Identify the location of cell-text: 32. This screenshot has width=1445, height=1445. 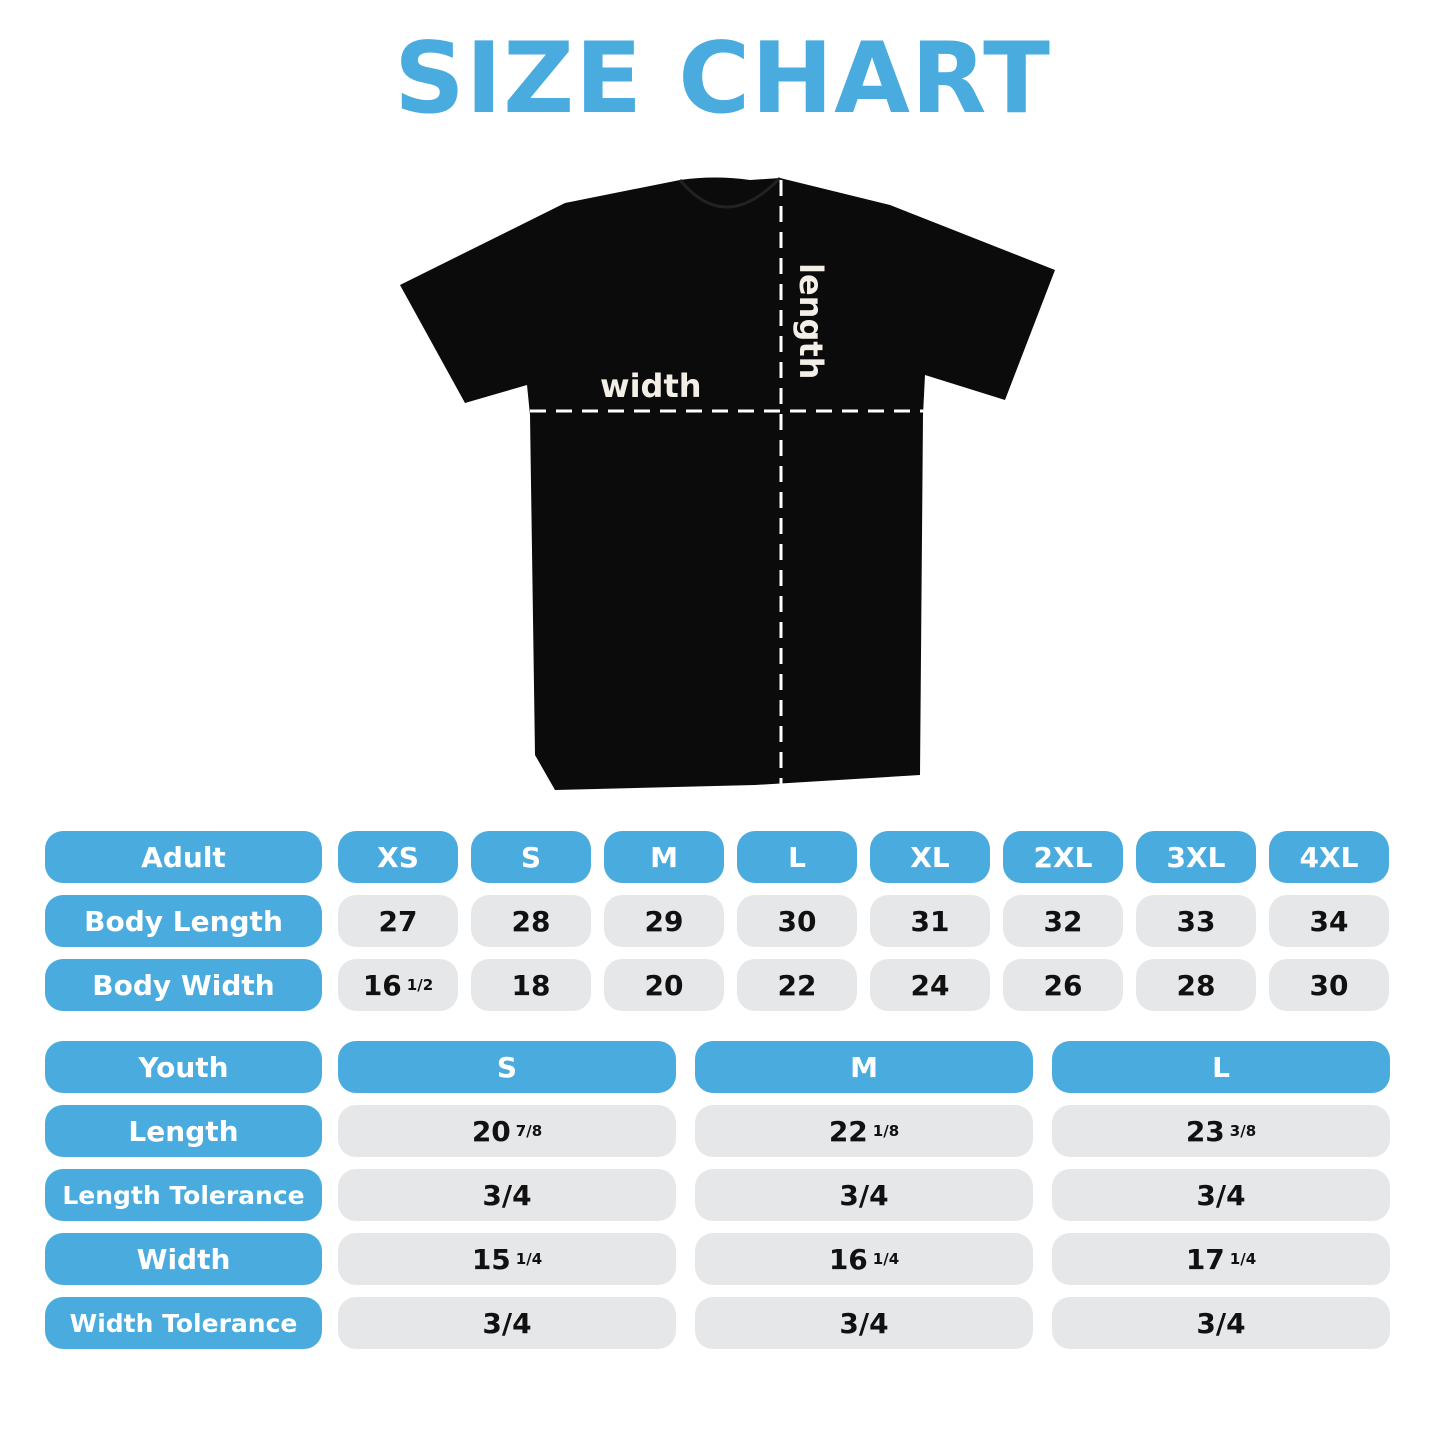
(1063, 921).